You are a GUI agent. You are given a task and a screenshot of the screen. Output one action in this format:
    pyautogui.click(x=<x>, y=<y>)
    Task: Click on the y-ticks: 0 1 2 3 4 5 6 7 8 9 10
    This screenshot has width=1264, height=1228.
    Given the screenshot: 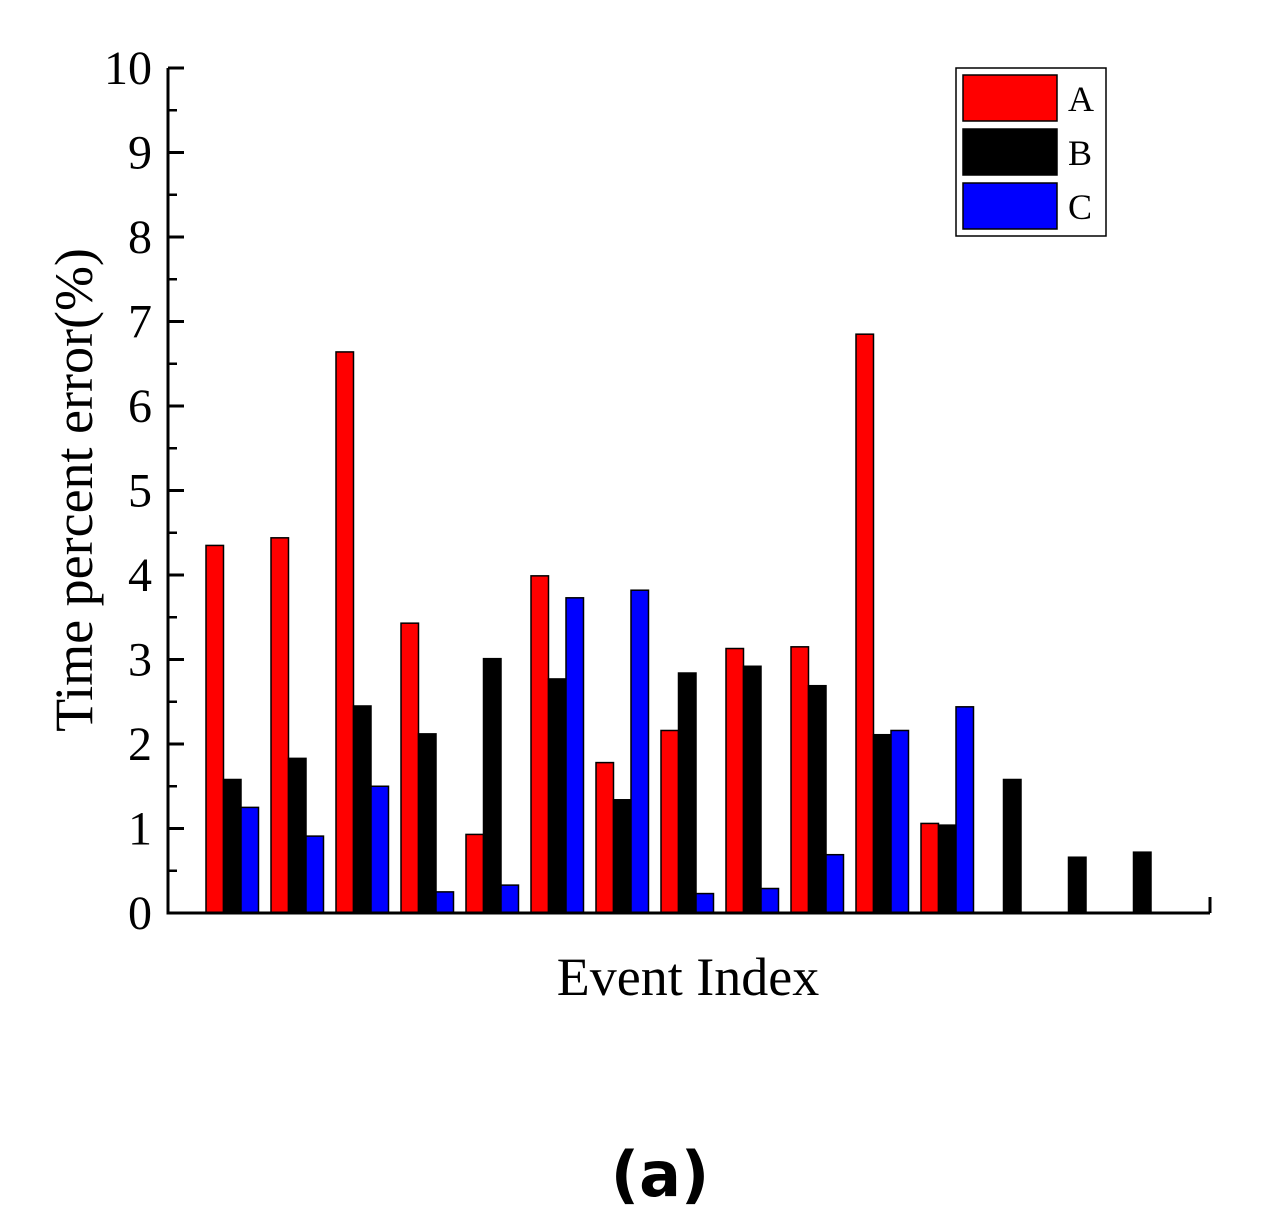 What is the action you would take?
    pyautogui.click(x=144, y=491)
    